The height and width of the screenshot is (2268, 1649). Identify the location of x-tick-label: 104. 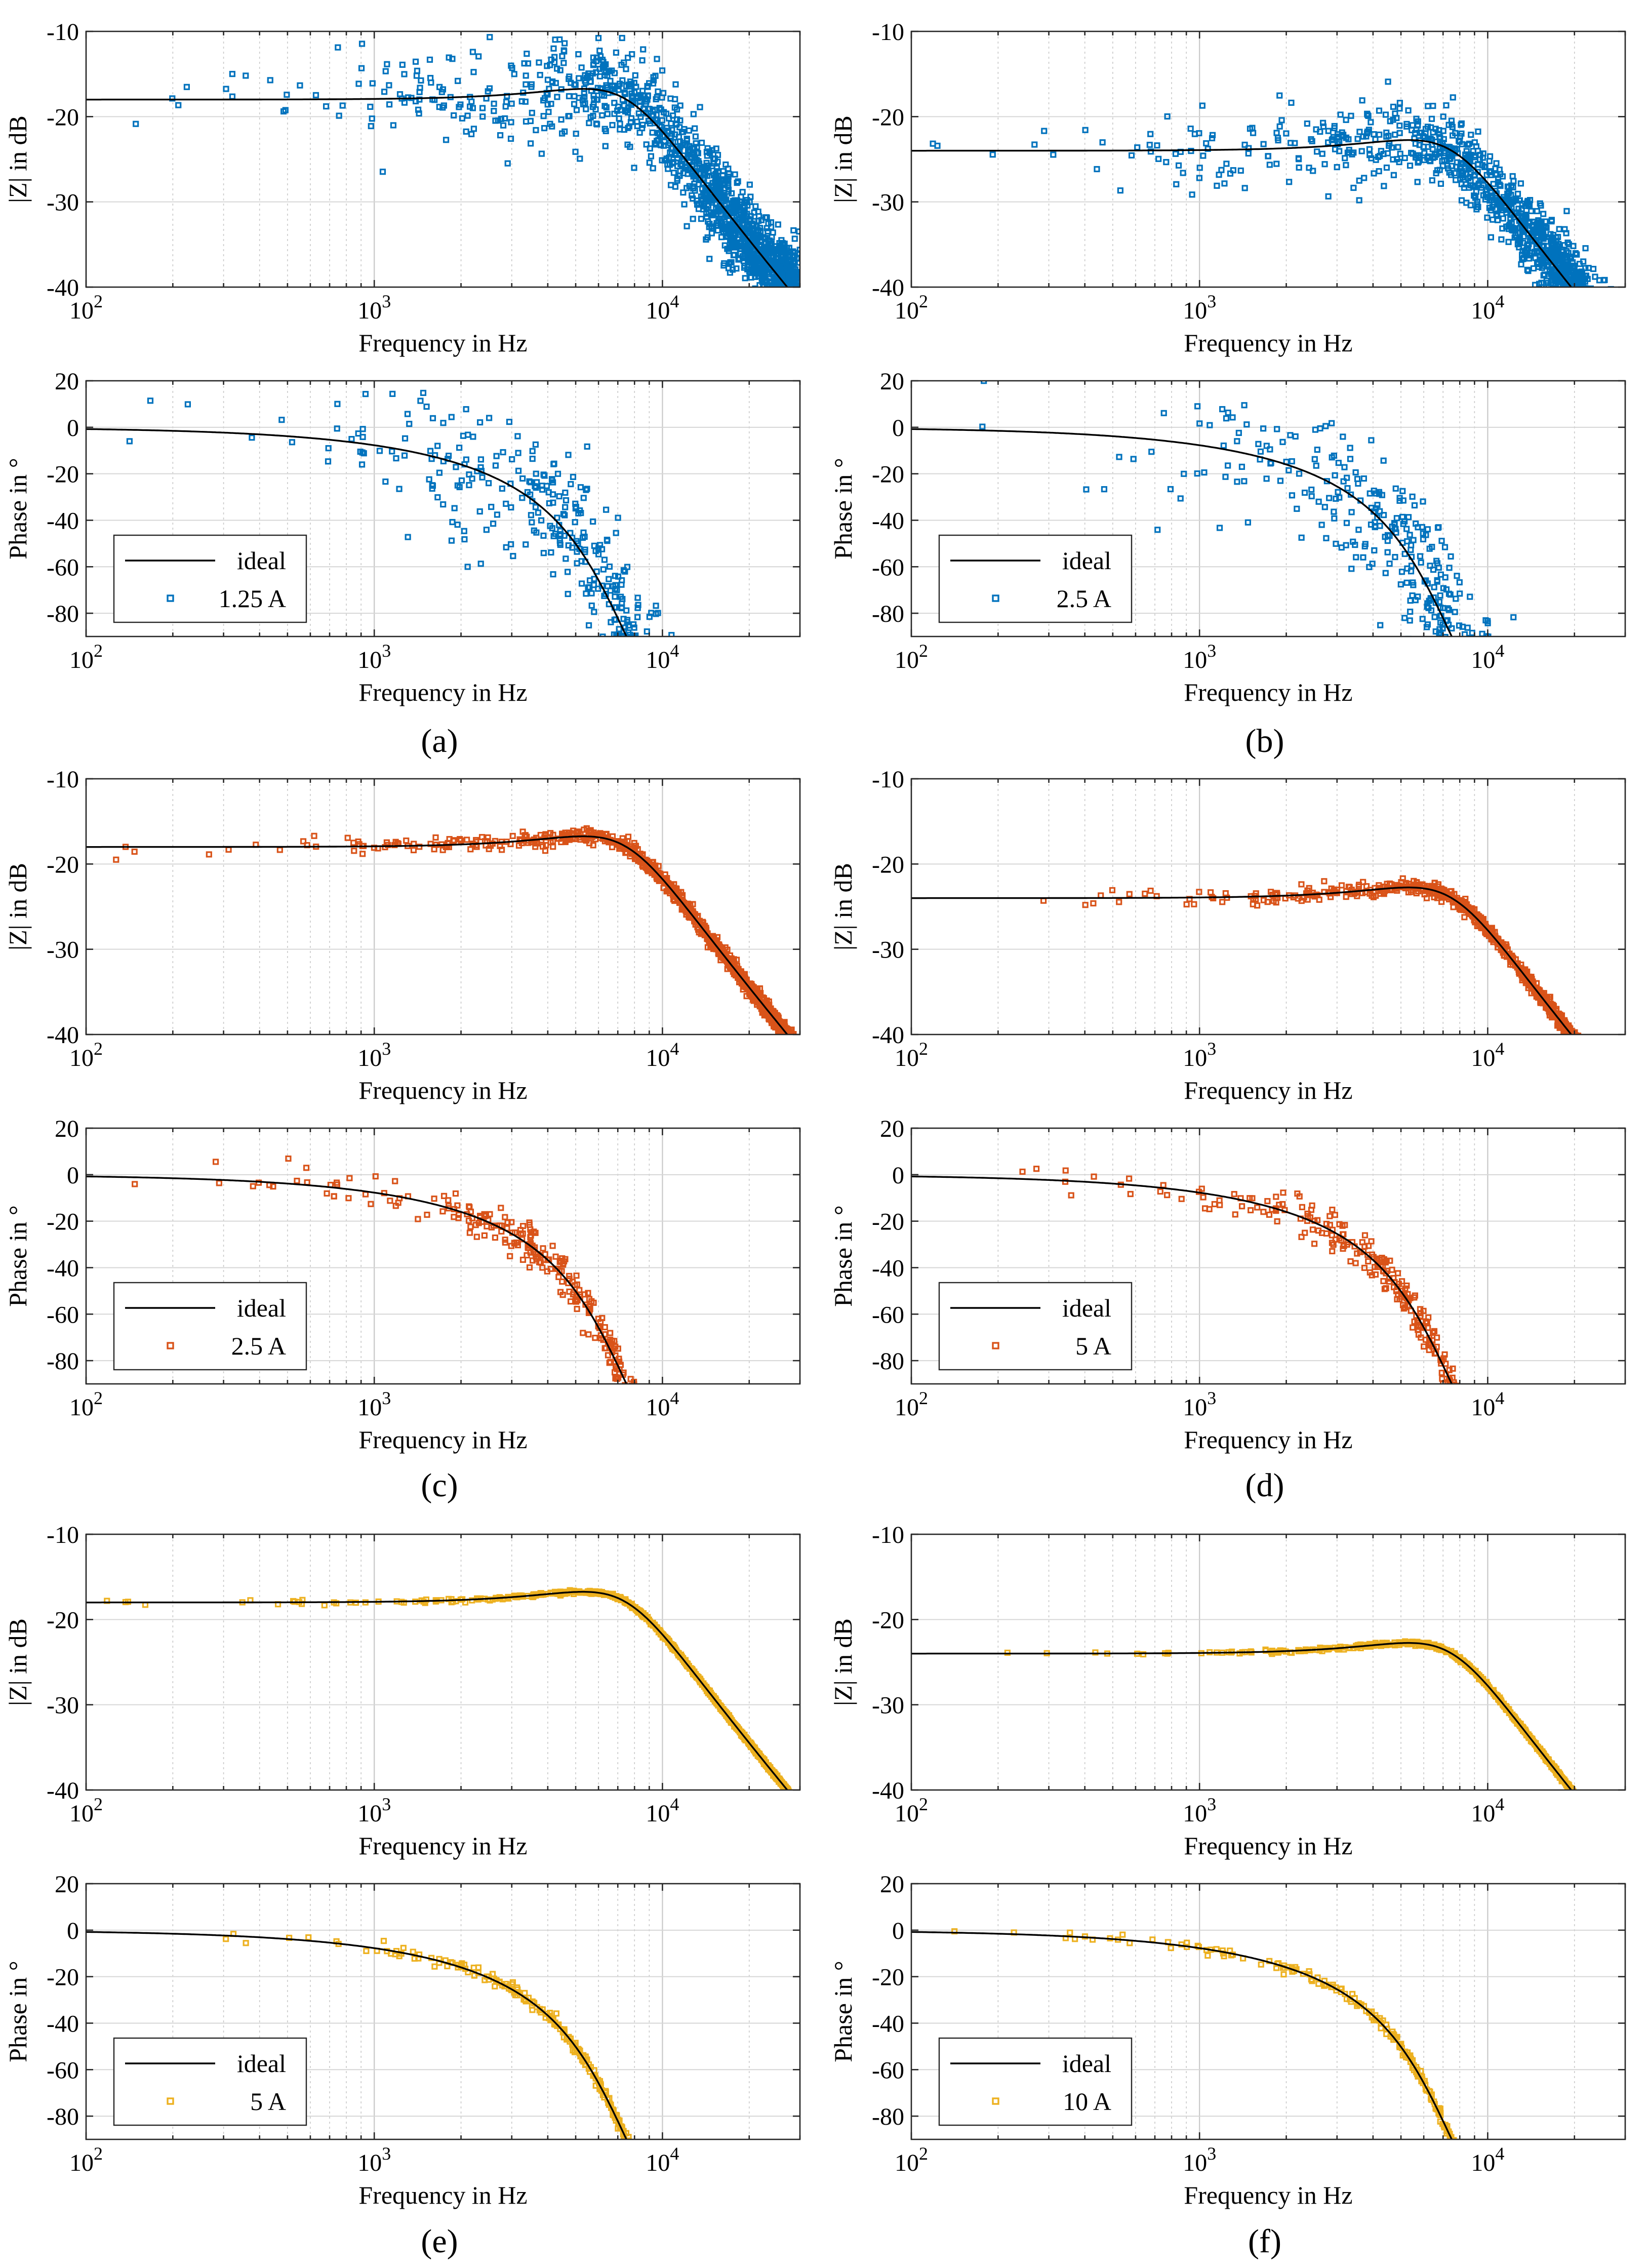
(662, 308).